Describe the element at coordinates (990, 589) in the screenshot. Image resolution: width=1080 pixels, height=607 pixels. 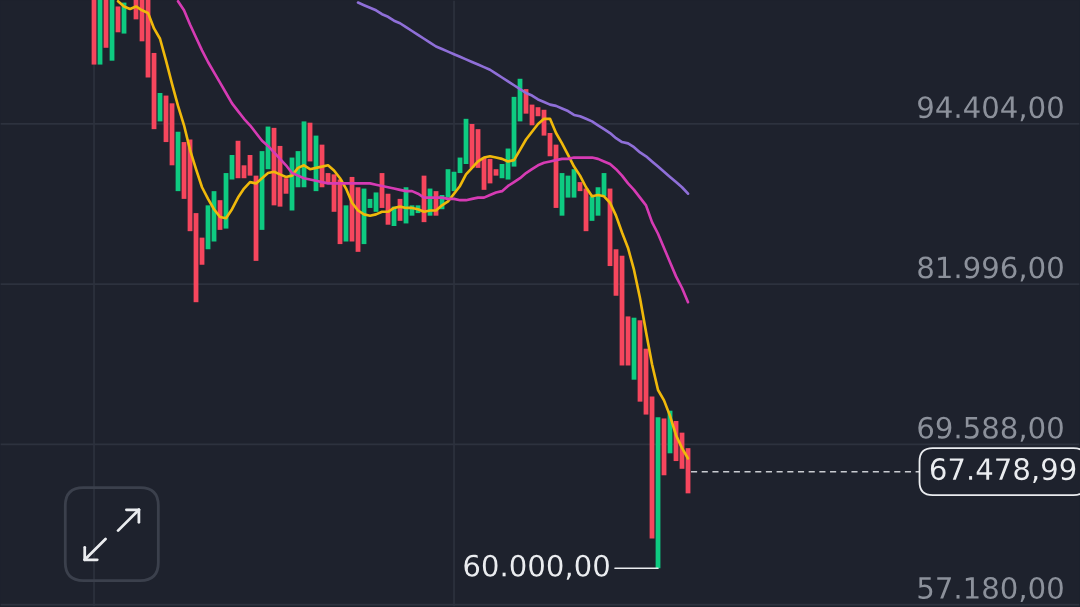
I see `y-tick-label: 57.180,00` at that location.